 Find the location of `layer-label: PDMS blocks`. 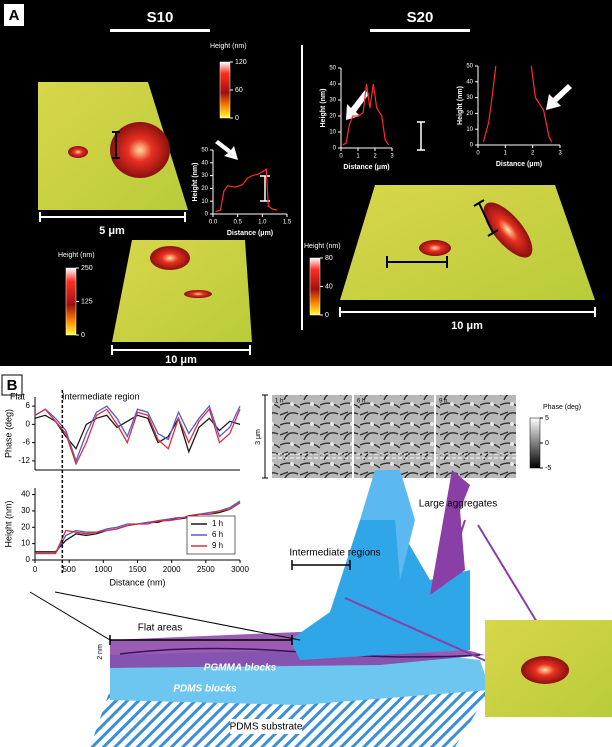

layer-label: PDMS blocks is located at coordinates (205, 689).